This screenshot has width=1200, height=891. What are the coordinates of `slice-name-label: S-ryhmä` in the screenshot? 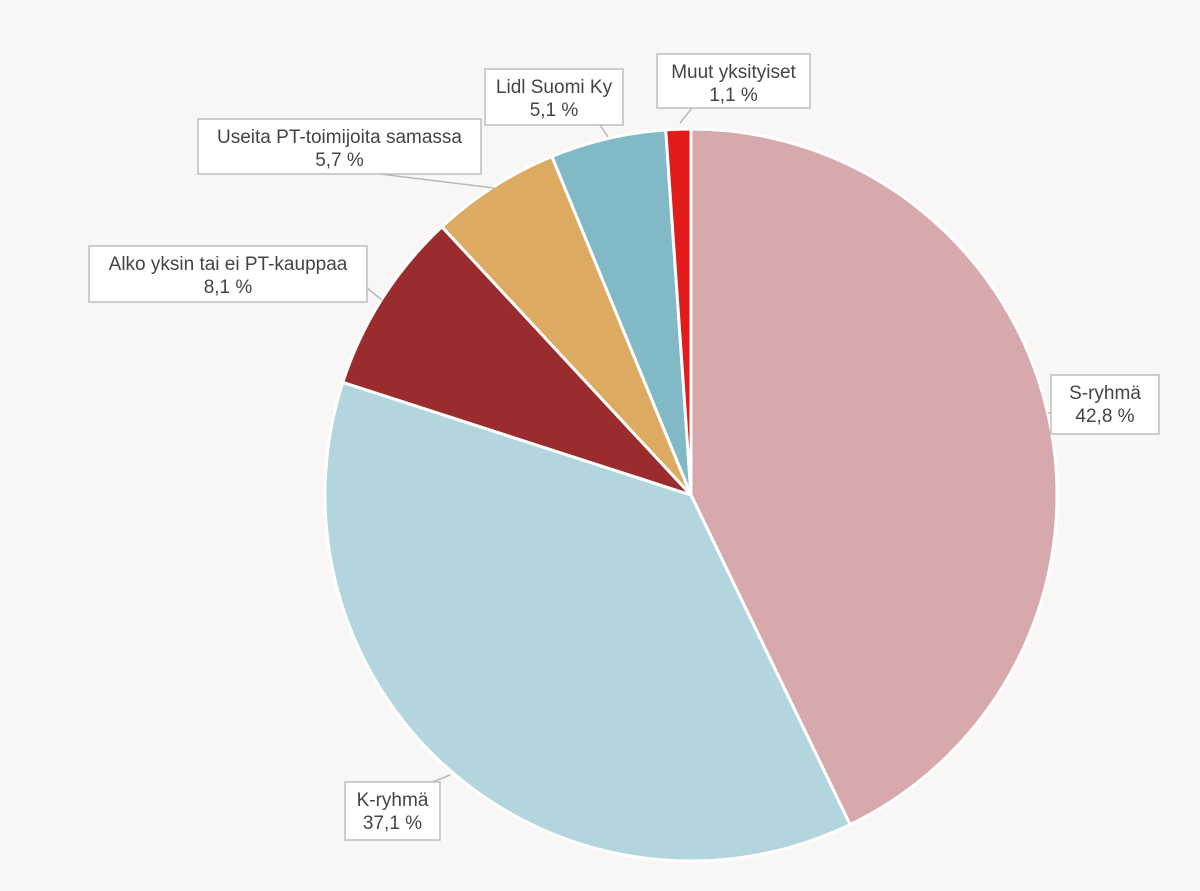 It's located at (1105, 393).